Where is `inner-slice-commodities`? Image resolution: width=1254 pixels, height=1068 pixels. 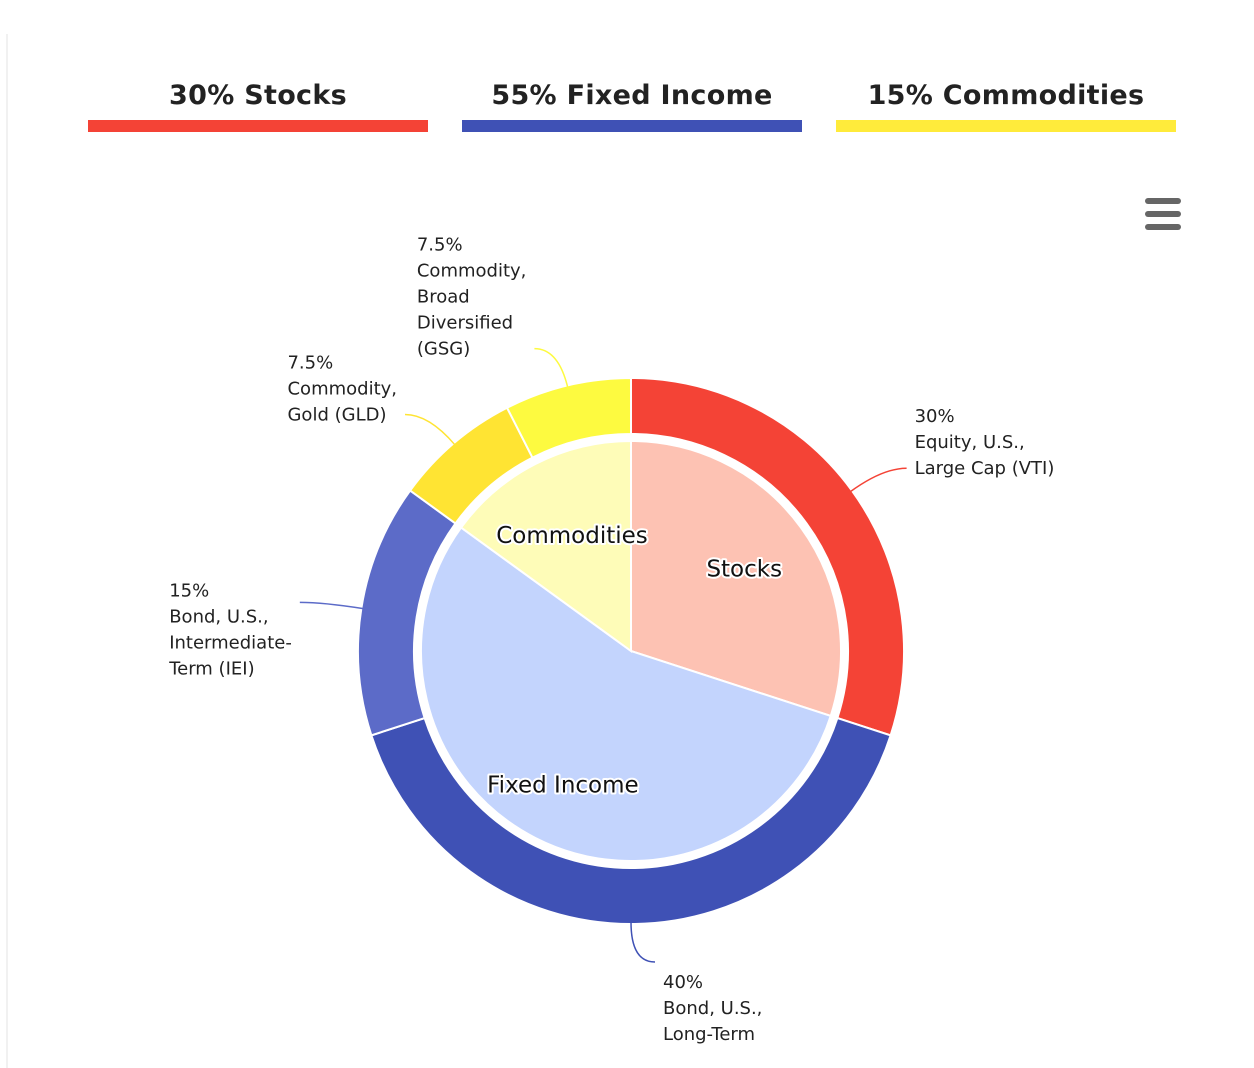 inner-slice-commodities is located at coordinates (545, 546).